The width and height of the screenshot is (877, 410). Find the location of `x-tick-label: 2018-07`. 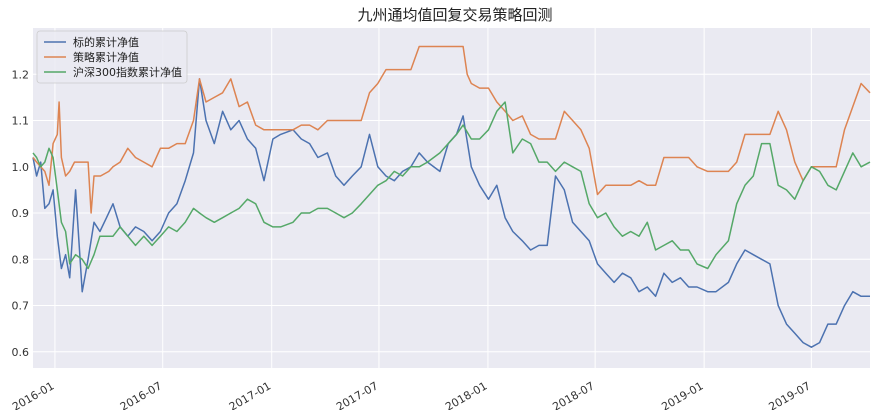

x-tick-label: 2018-07 is located at coordinates (573, 394).